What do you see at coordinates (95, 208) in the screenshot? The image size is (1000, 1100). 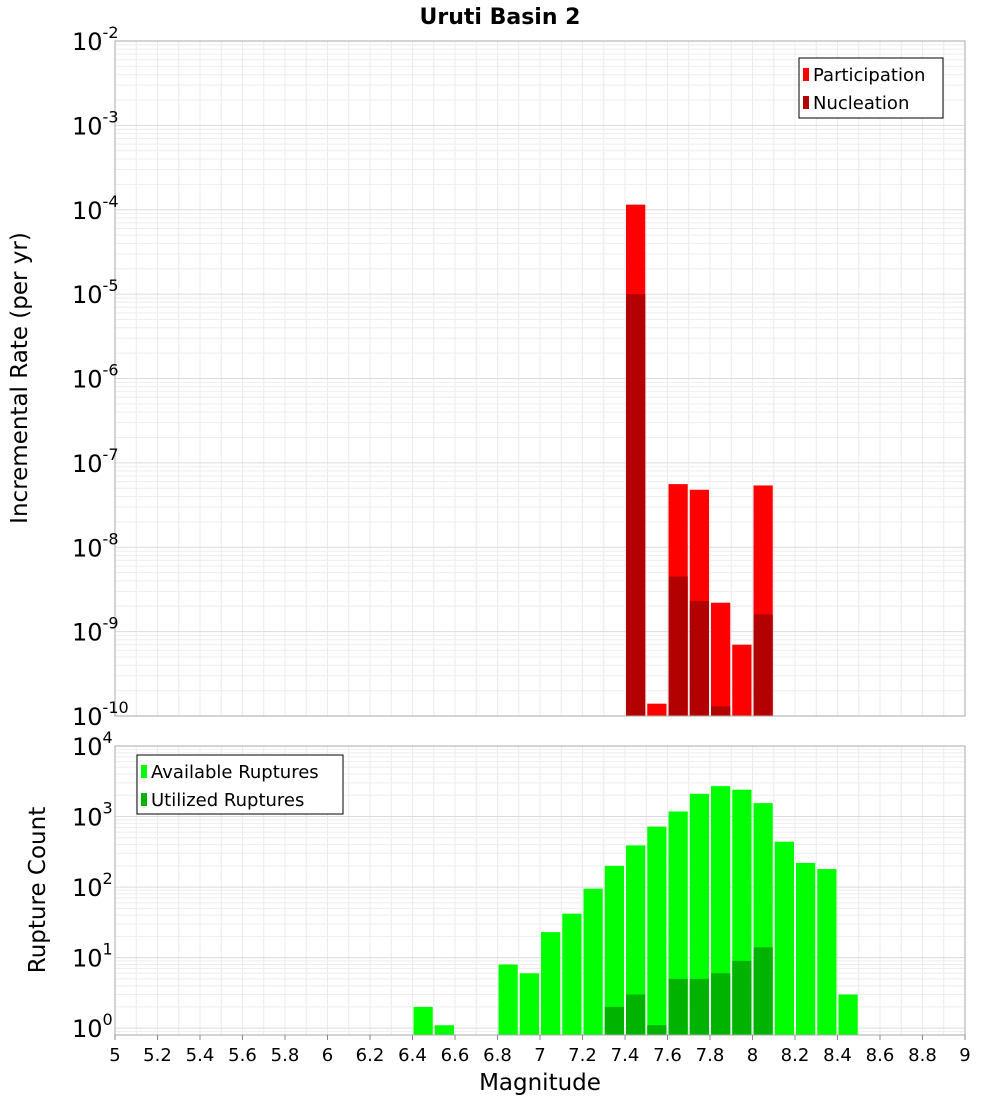 I see `rate-y-tick-label: 10⁻⁴` at bounding box center [95, 208].